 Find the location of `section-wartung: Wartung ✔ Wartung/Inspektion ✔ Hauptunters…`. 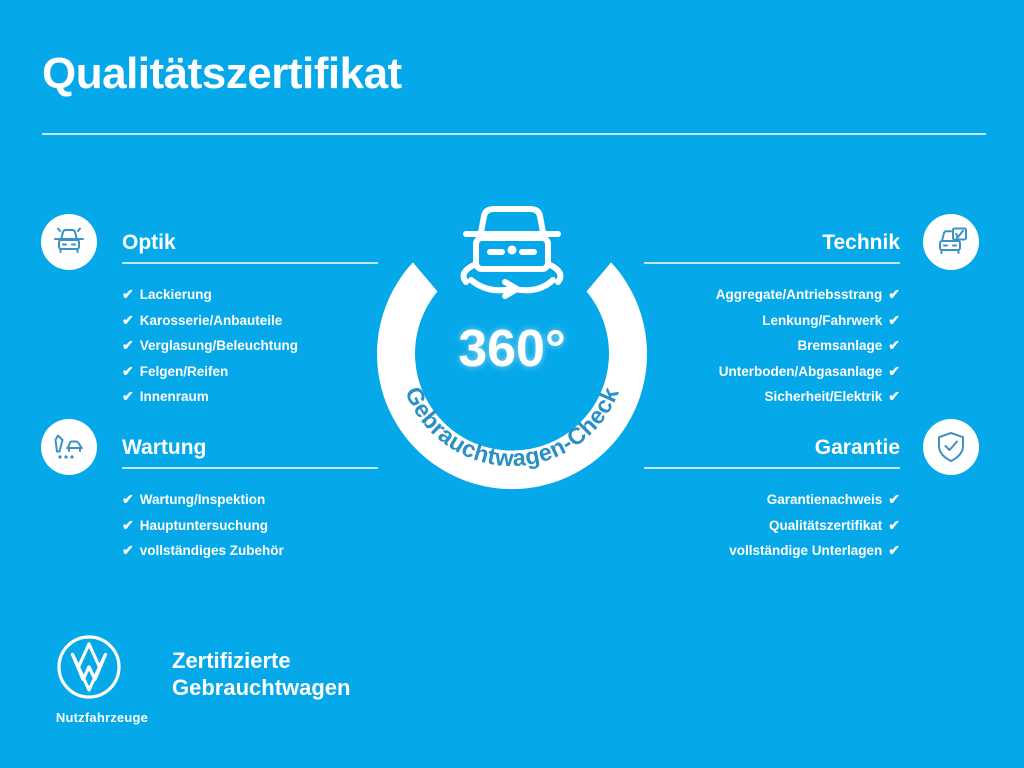

section-wartung: Wartung ✔ Wartung/Inspektion ✔ Hauptunters… is located at coordinates (250, 500).